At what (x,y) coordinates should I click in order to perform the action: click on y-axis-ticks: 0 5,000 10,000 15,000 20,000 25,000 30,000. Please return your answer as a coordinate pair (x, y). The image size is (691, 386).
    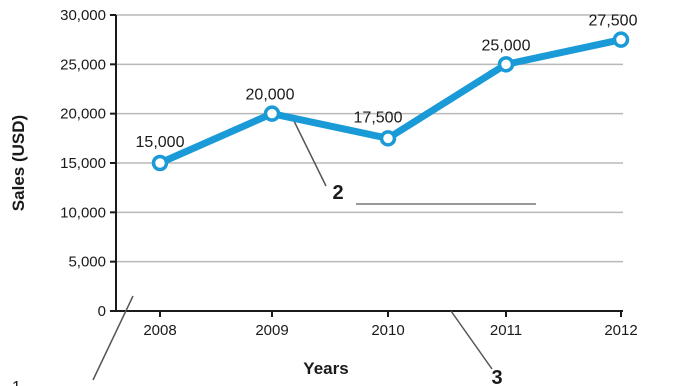
    Looking at the image, I should click on (88, 163).